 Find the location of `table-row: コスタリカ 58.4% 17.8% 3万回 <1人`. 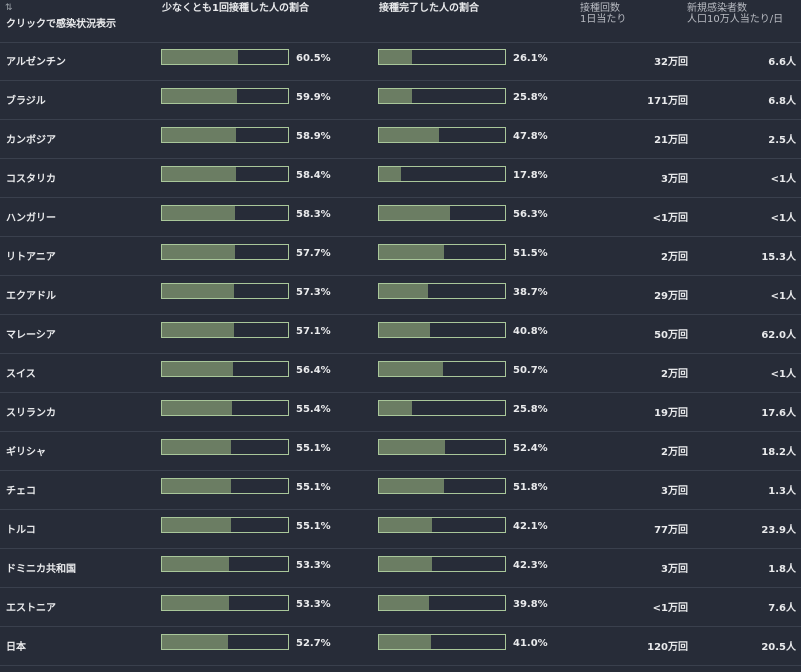

table-row: コスタリカ 58.4% 17.8% 3万回 <1人 is located at coordinates (400, 178).